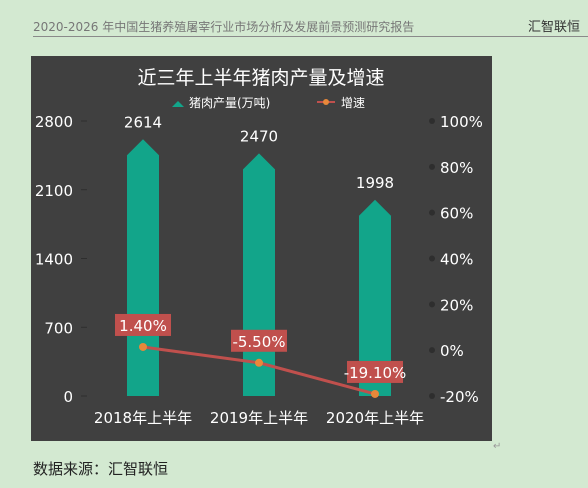 The image size is (588, 488). What do you see at coordinates (553, 27) in the screenshot?
I see `brand-name: 汇智联恒` at bounding box center [553, 27].